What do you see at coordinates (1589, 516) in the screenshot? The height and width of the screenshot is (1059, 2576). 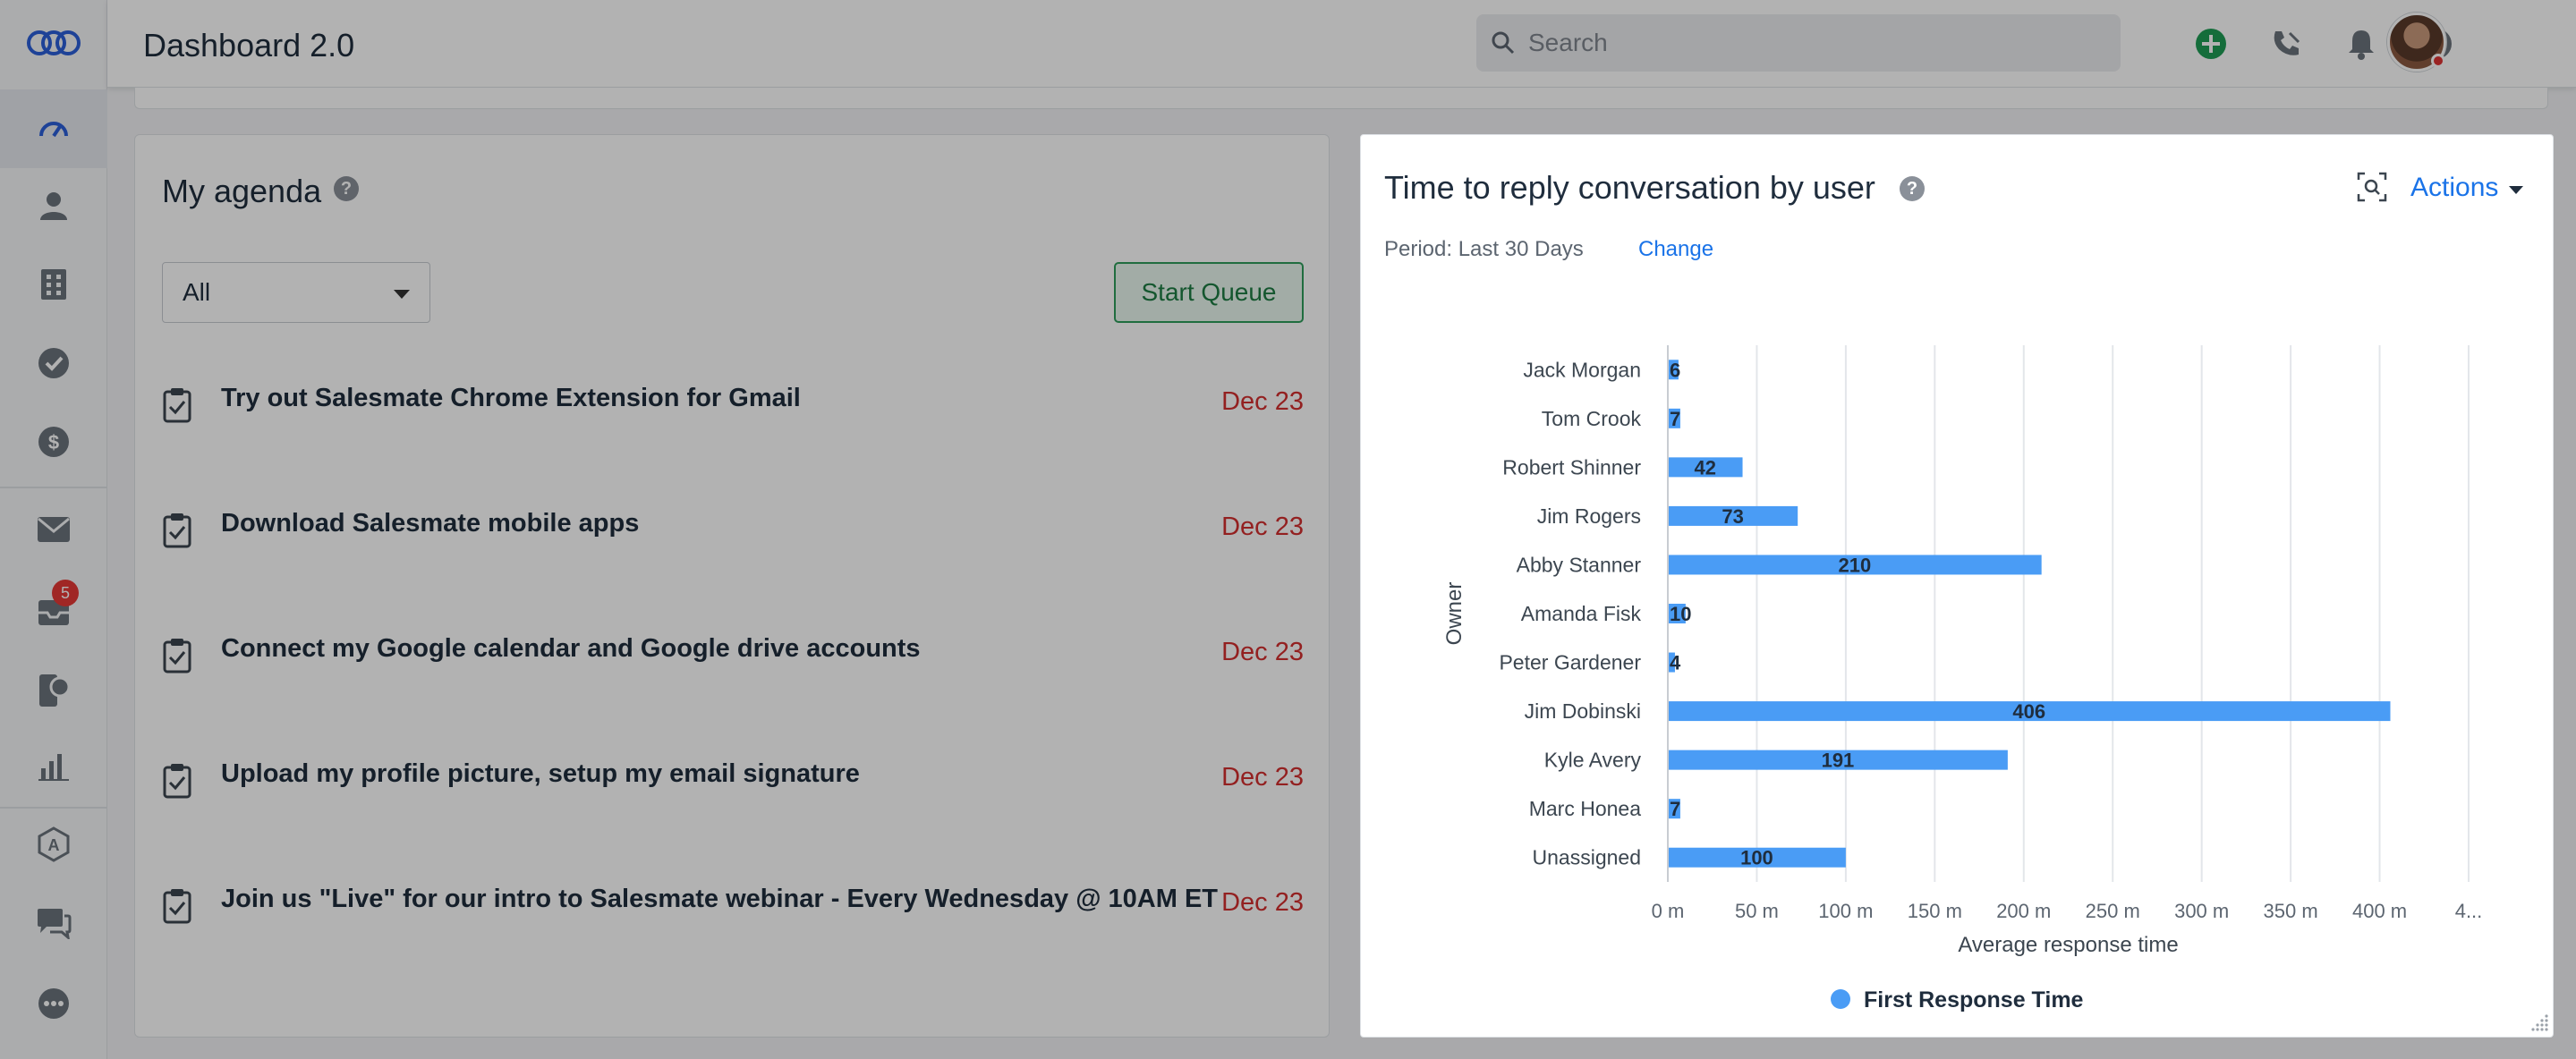 I see `y-tick-label: Jim Rogers` at bounding box center [1589, 516].